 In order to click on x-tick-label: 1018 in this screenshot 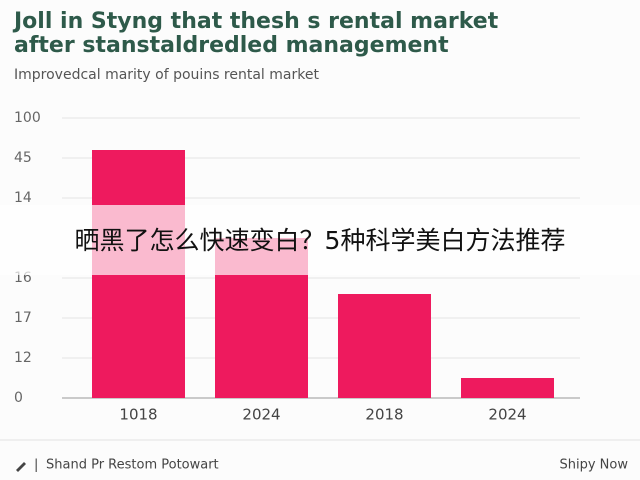, I will do `click(138, 415)`.